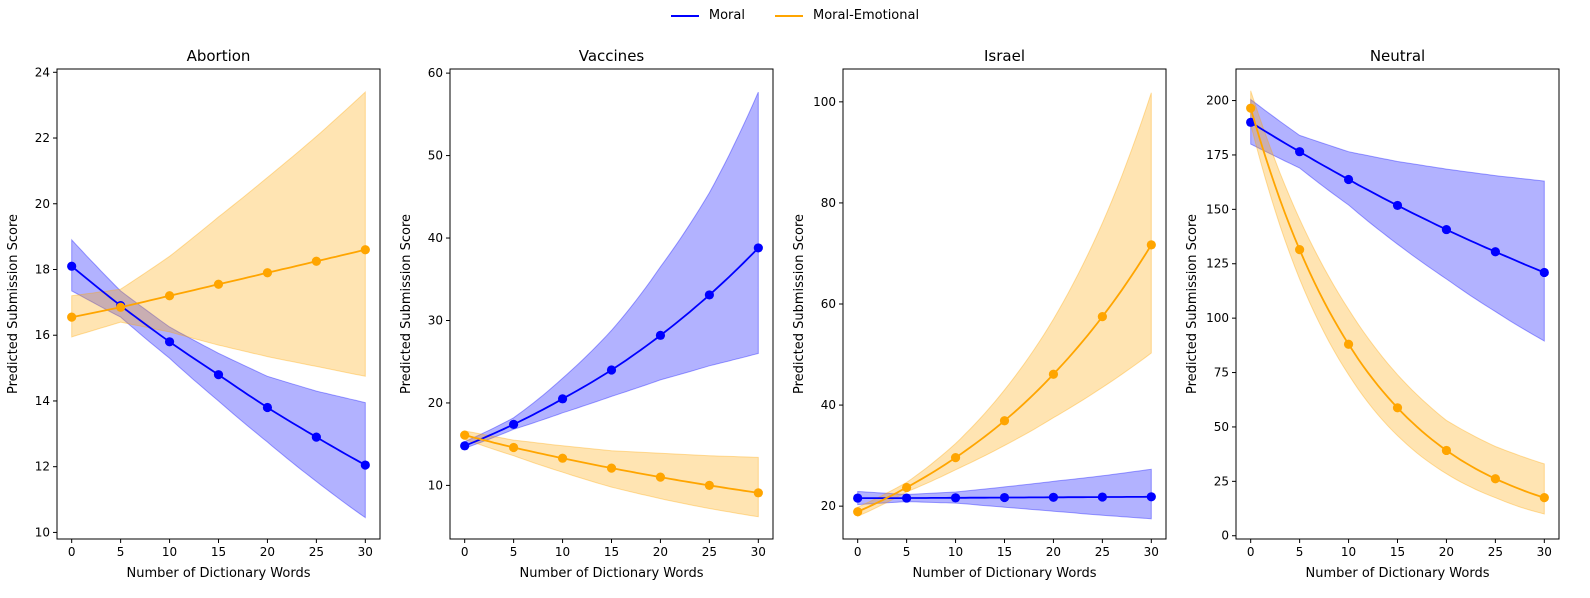 This screenshot has height=598, width=1590. What do you see at coordinates (42, 467) in the screenshot?
I see `abortion-ytick-label-12: 12` at bounding box center [42, 467].